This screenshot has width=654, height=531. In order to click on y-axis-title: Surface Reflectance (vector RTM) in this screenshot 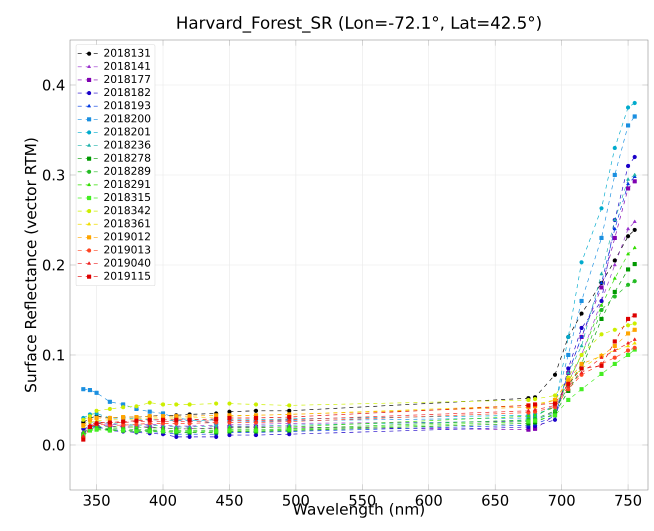, I will do `click(31, 265)`.